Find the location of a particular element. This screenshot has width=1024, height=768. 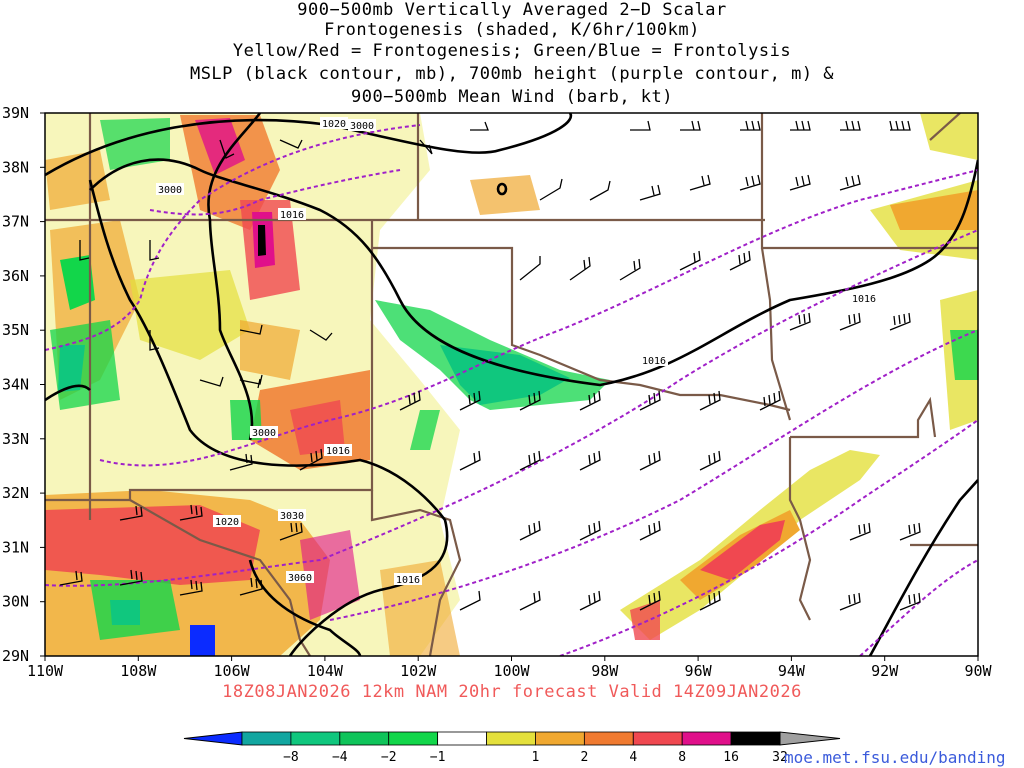

height-label: 3030 is located at coordinates (292, 516).